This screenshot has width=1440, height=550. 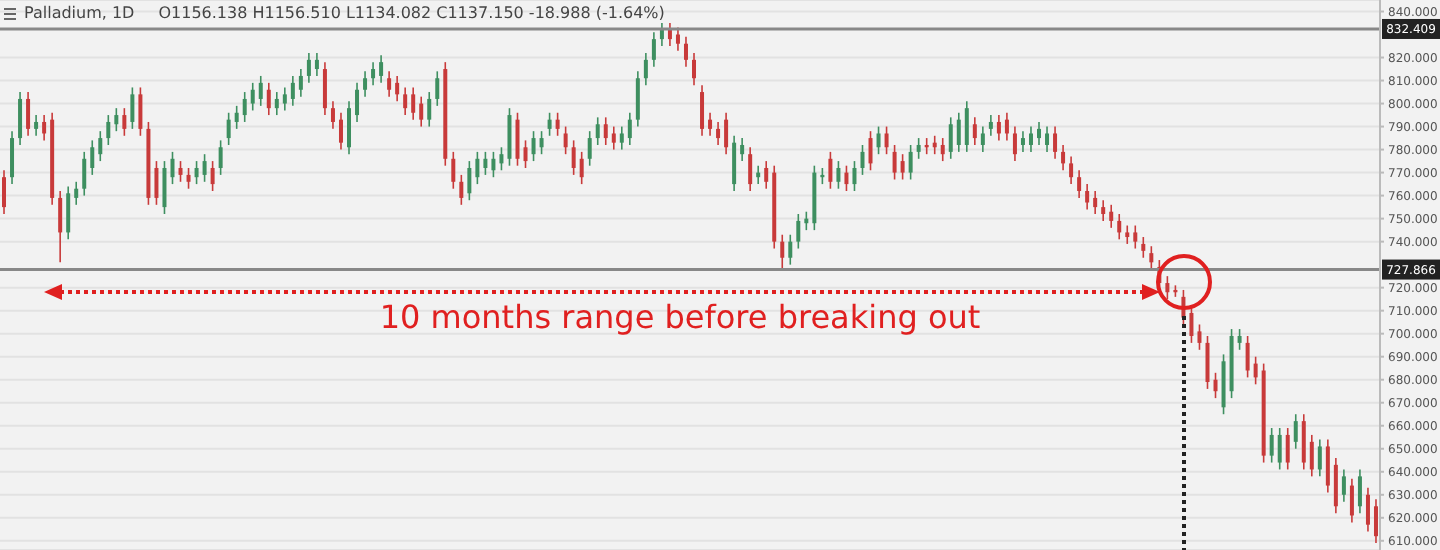 I want to click on chart-title: Palladium, 1D, so click(x=79, y=13).